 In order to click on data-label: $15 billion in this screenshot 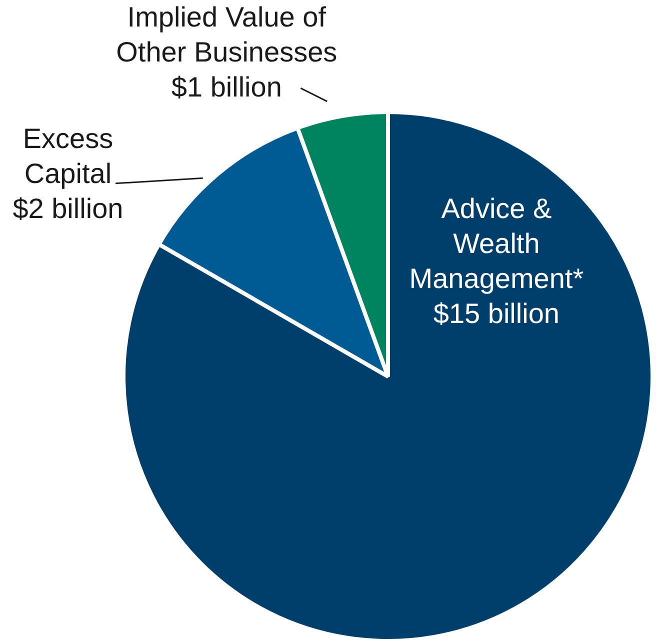, I will do `click(496, 313)`.